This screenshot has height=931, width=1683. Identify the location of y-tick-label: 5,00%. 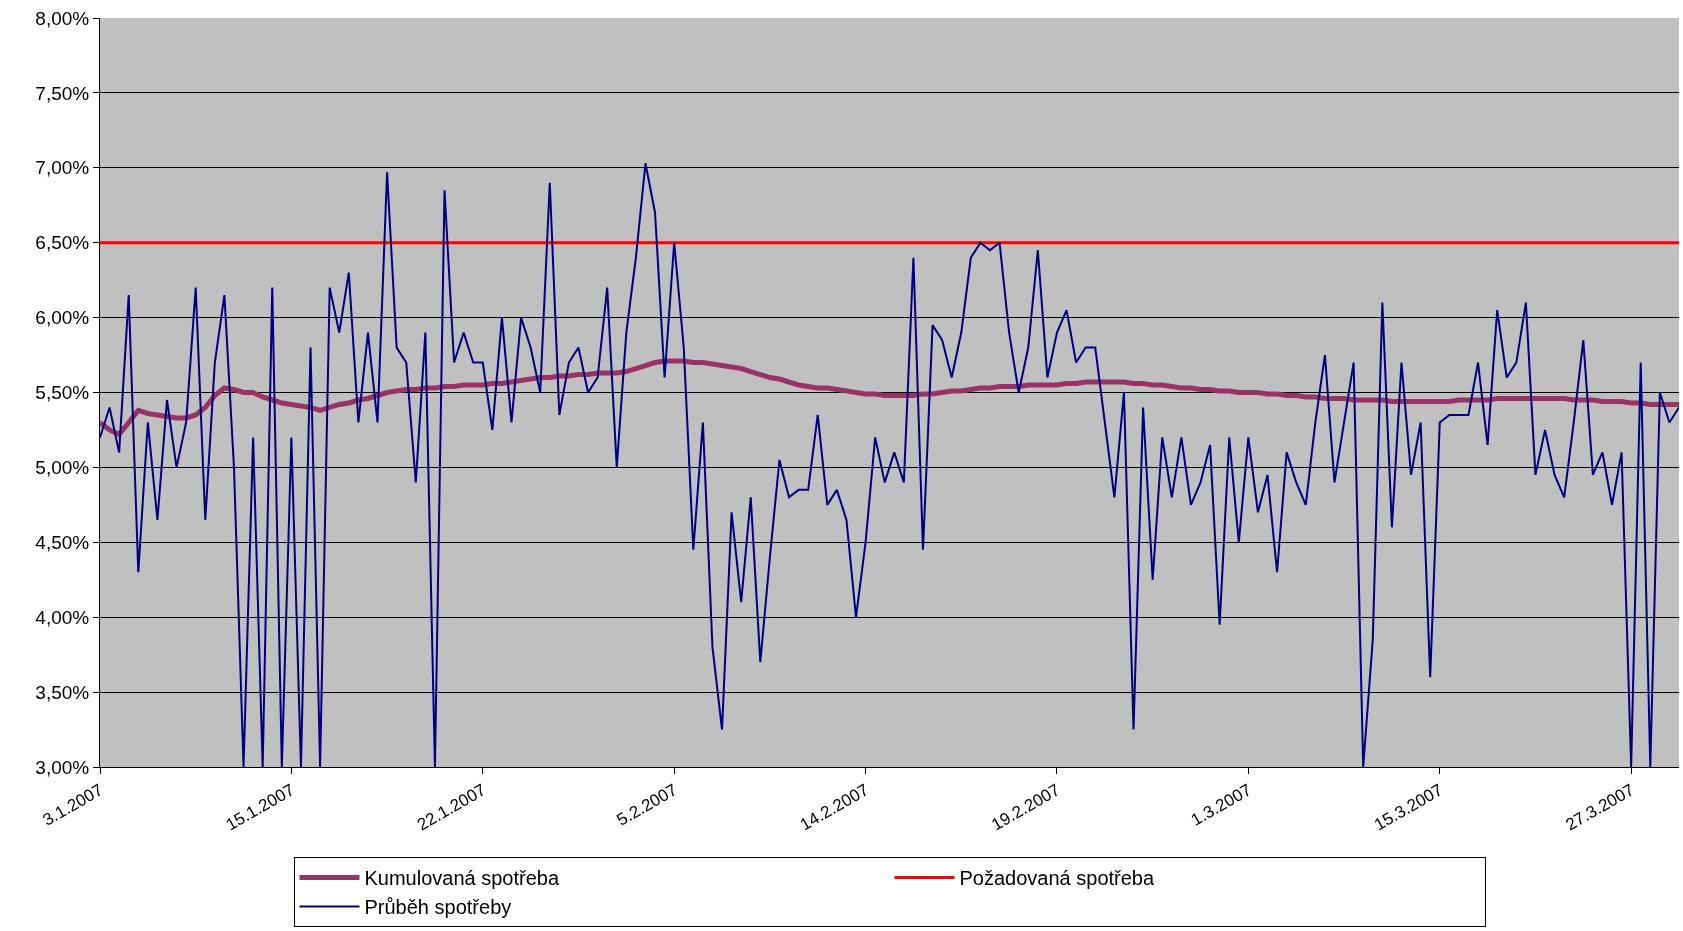
(62, 468).